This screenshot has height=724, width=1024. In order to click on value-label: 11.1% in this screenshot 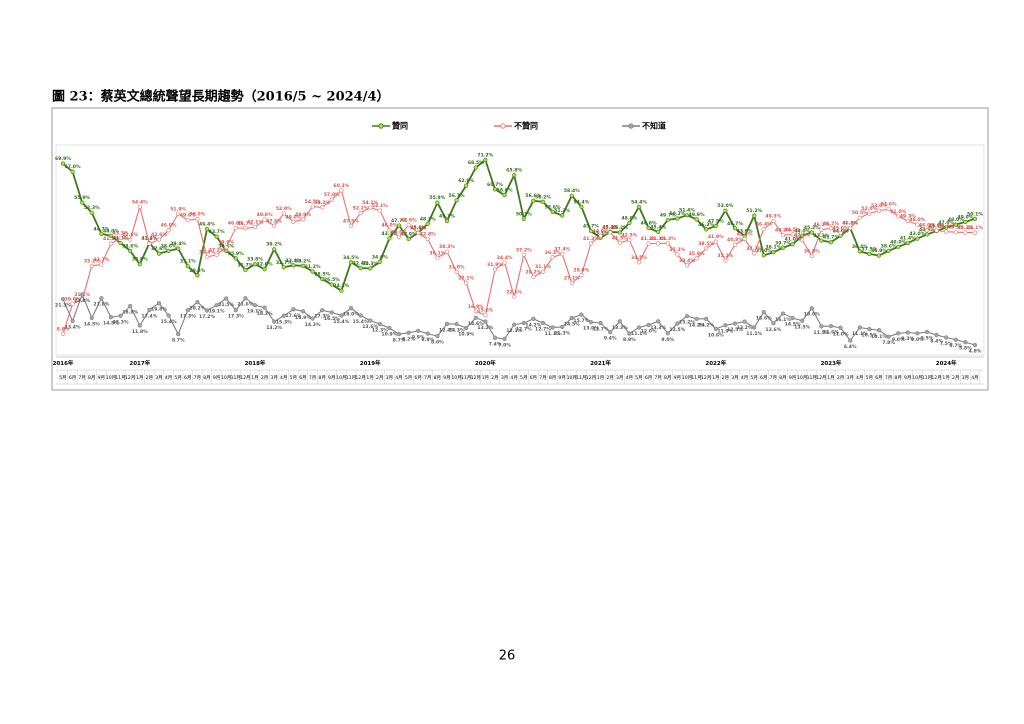, I will do `click(860, 334)`.